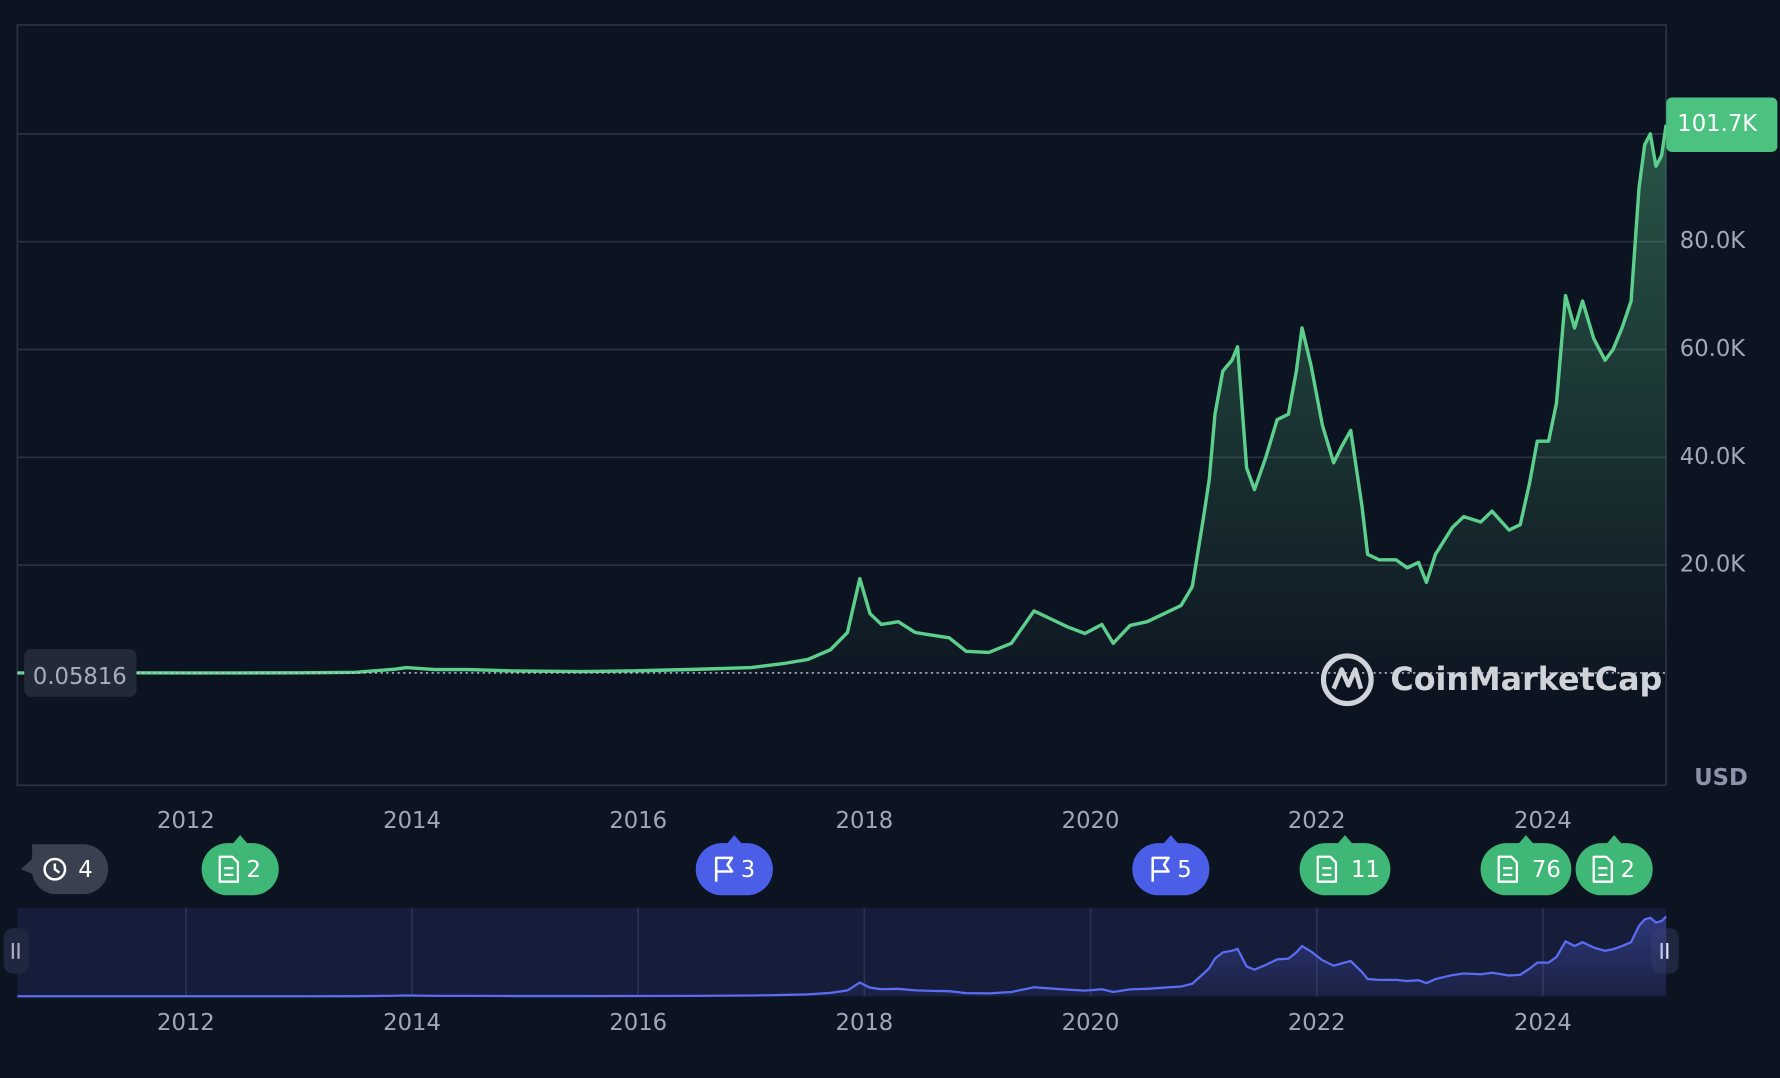  I want to click on watermark: CoinMarketCap, so click(1491, 680).